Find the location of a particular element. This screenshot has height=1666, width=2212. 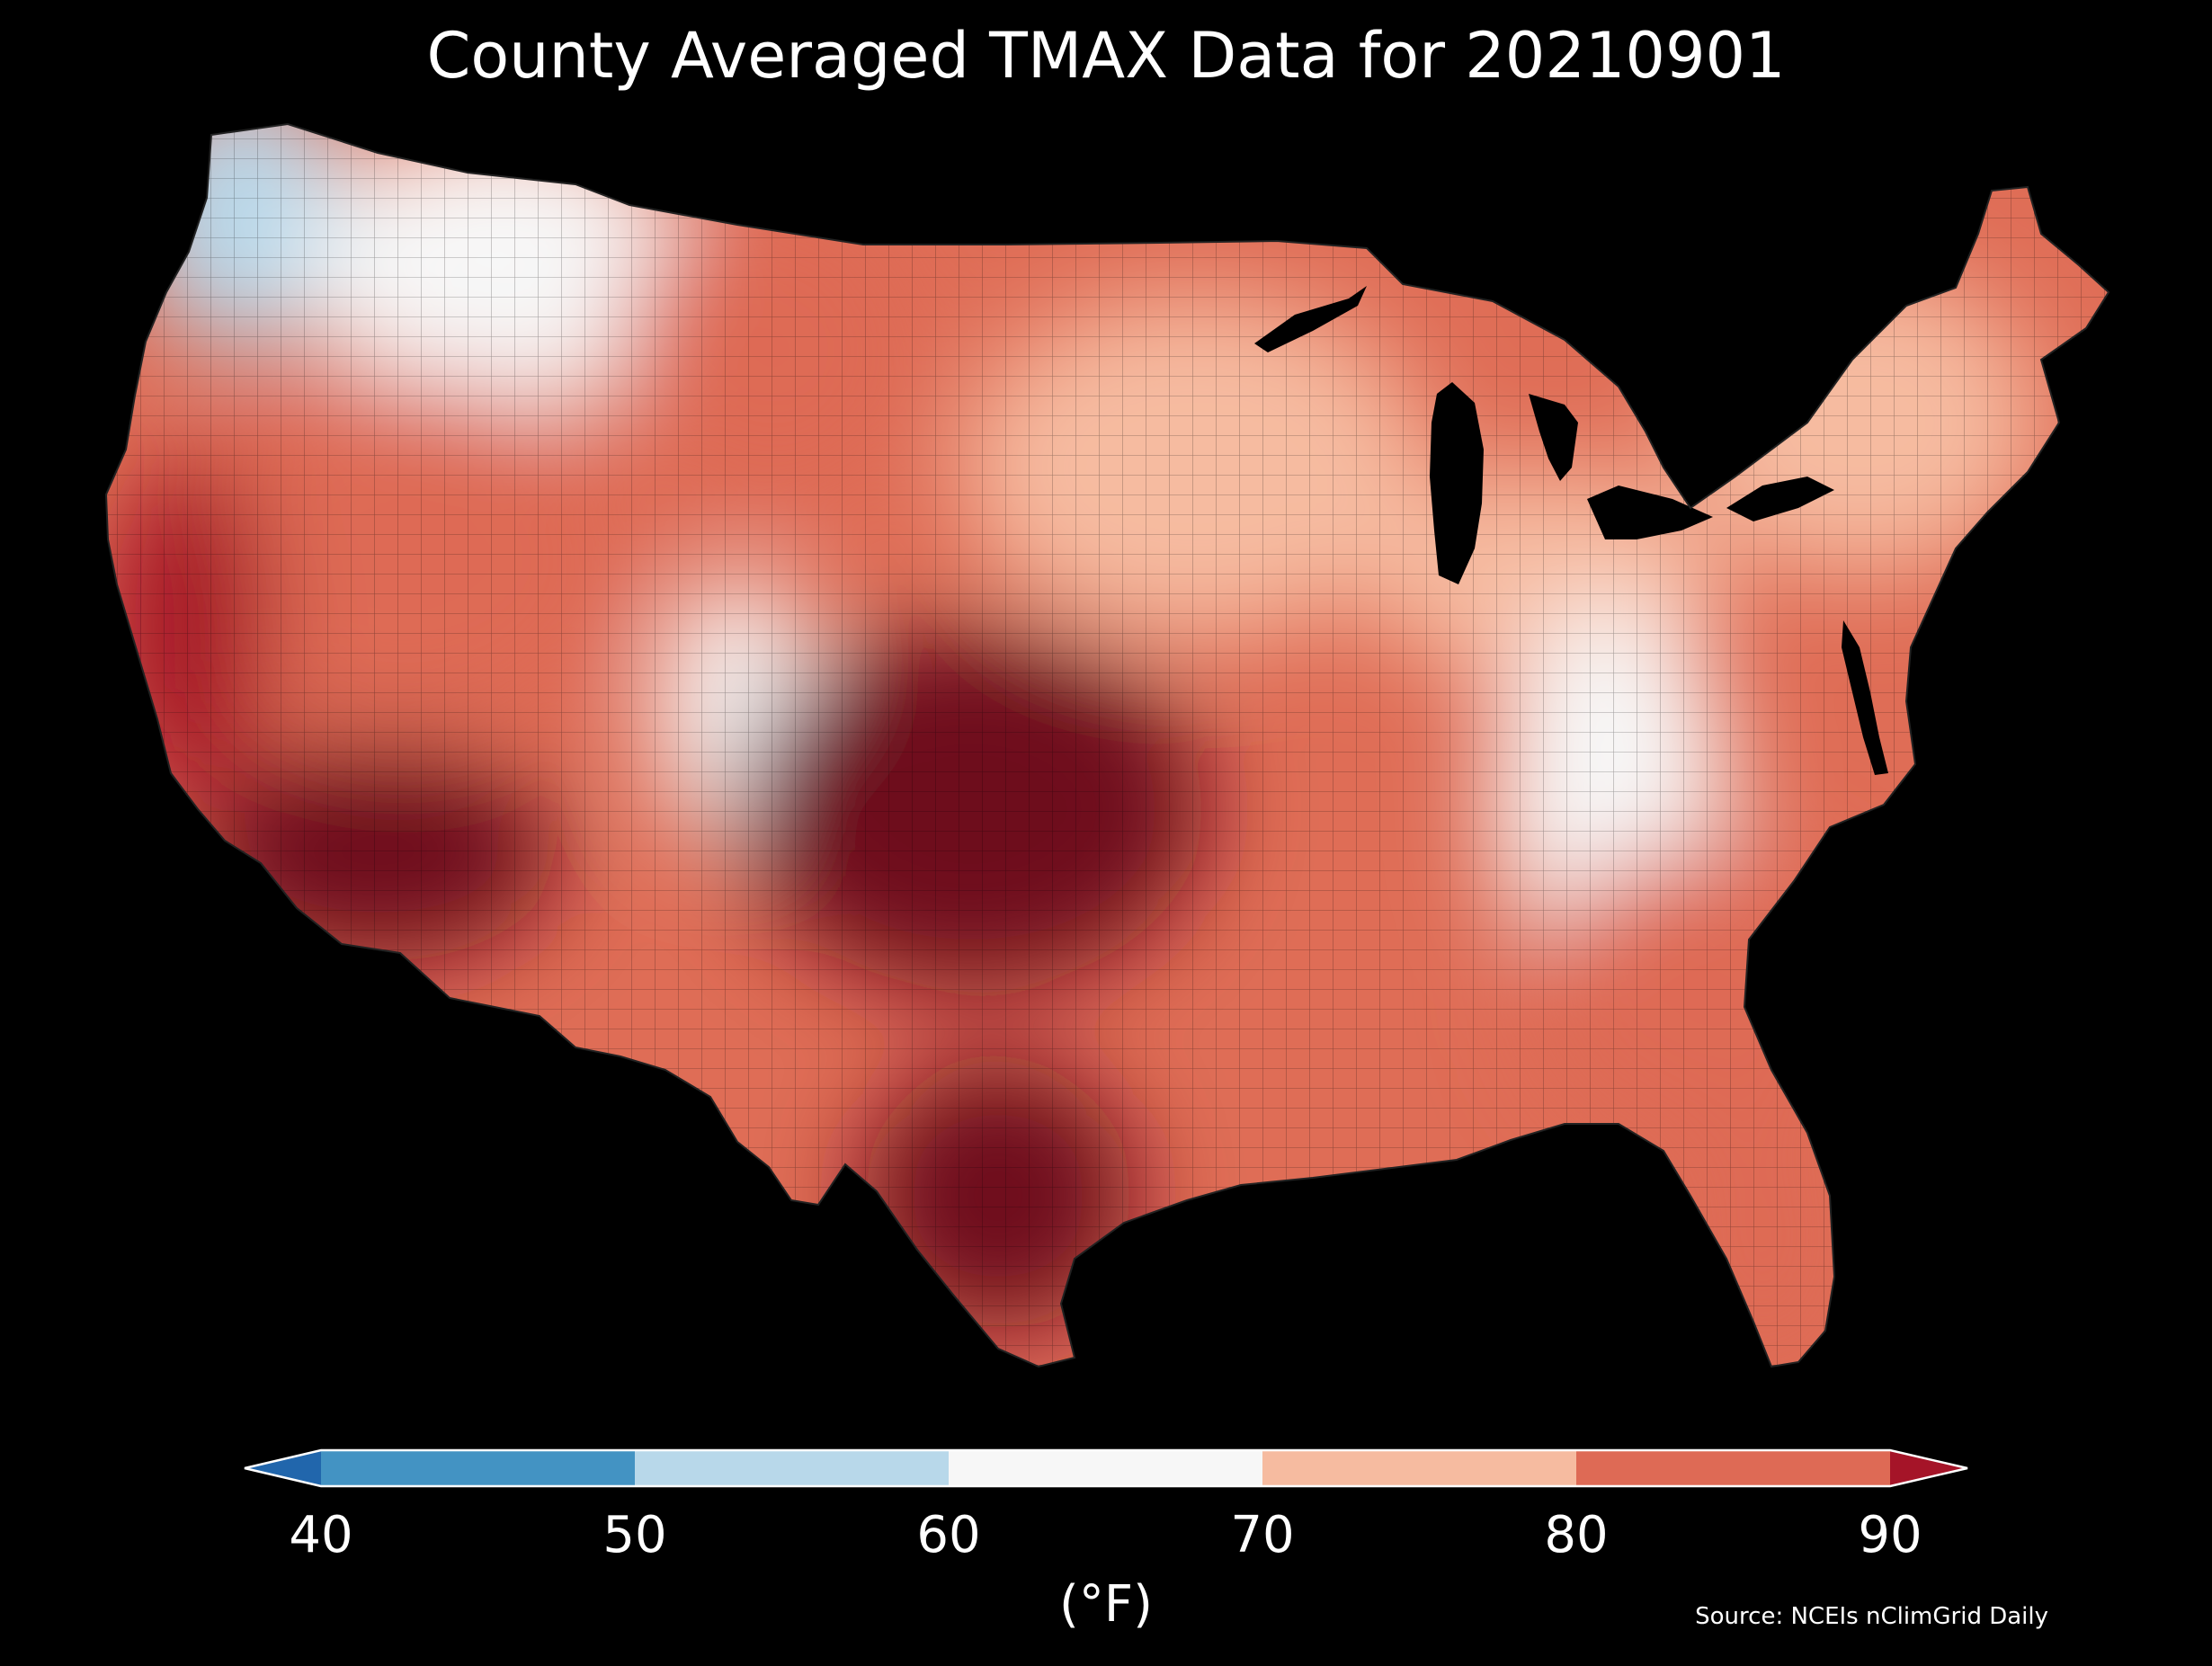

colorbar-tick-label: 80 is located at coordinates (1576, 1535).